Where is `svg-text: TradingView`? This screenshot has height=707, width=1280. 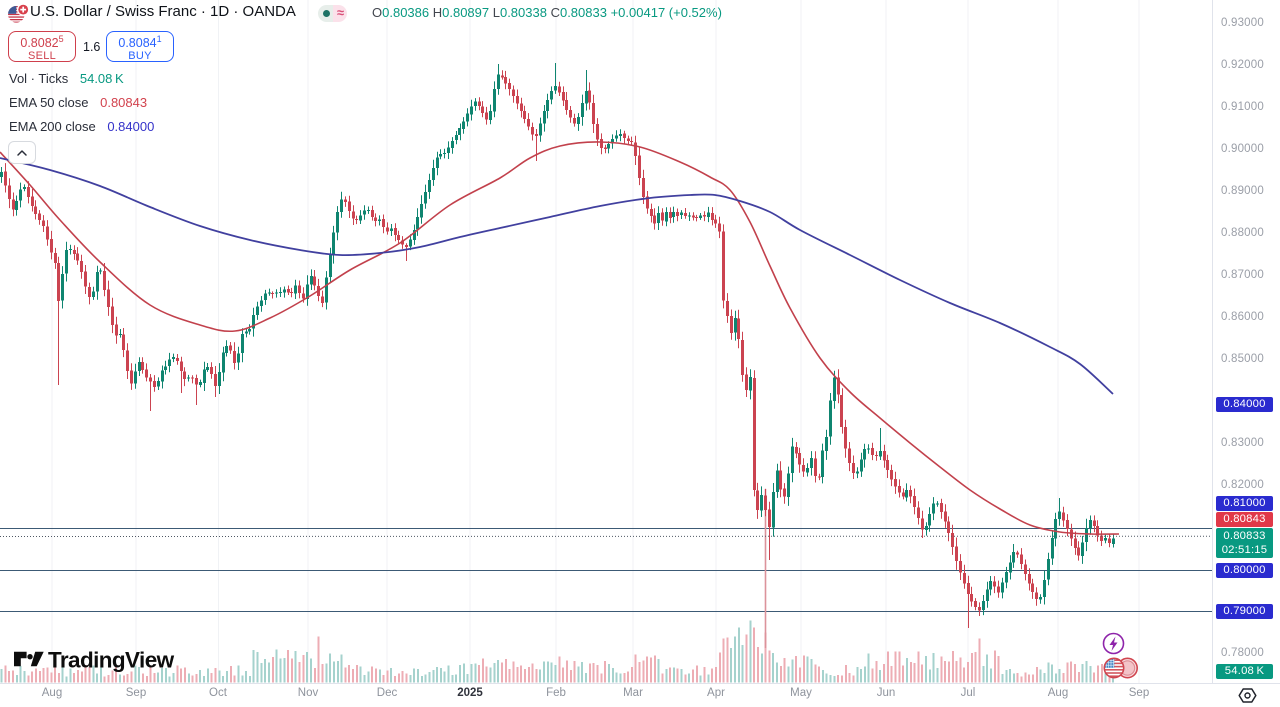
svg-text: TradingView is located at coordinates (111, 660).